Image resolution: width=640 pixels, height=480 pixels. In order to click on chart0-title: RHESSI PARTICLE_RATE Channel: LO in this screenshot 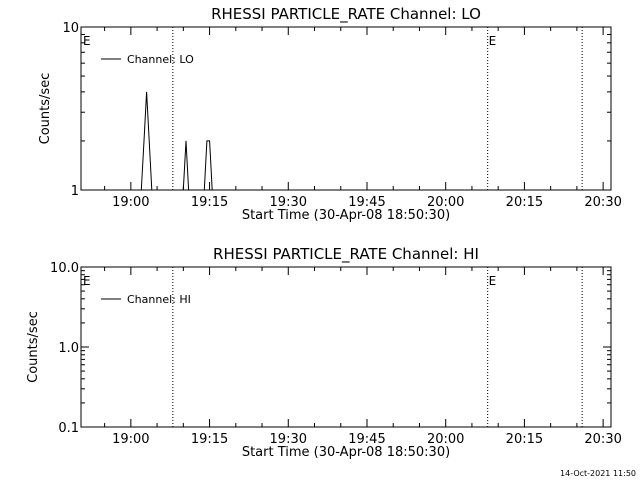, I will do `click(346, 14)`.